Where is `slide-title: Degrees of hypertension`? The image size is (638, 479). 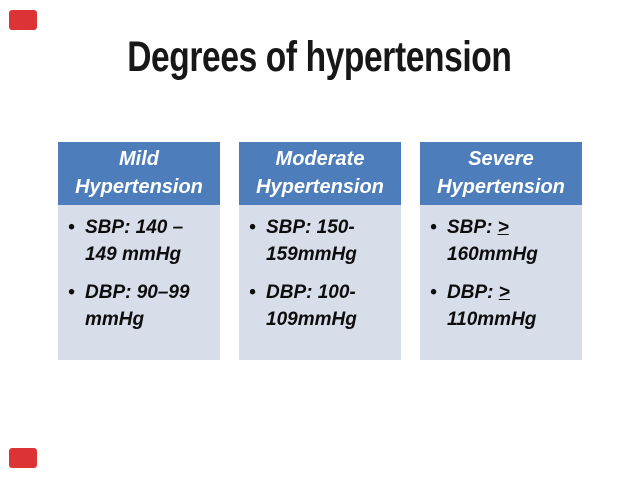
slide-title: Degrees of hypertension is located at coordinates (319, 57).